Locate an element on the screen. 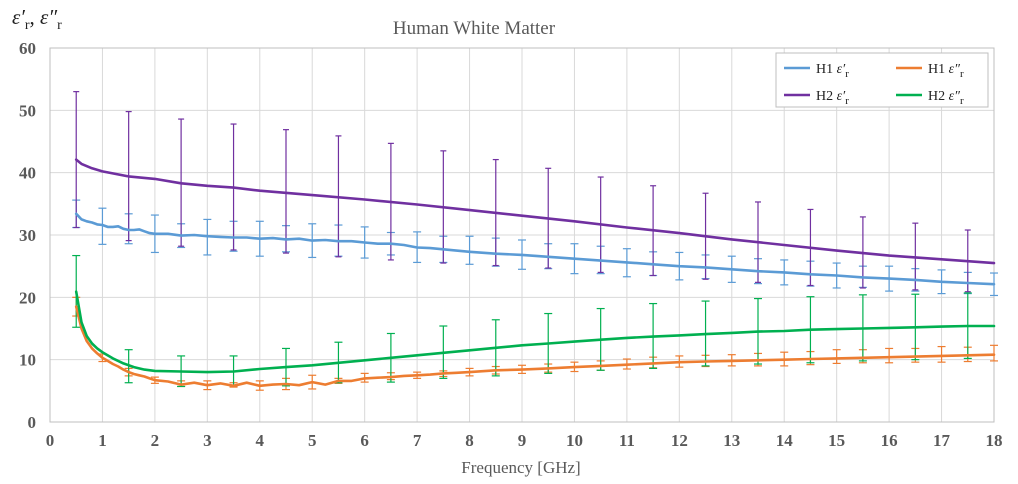 The width and height of the screenshot is (1018, 484). x-tick-label-7: 7 is located at coordinates (417, 440).